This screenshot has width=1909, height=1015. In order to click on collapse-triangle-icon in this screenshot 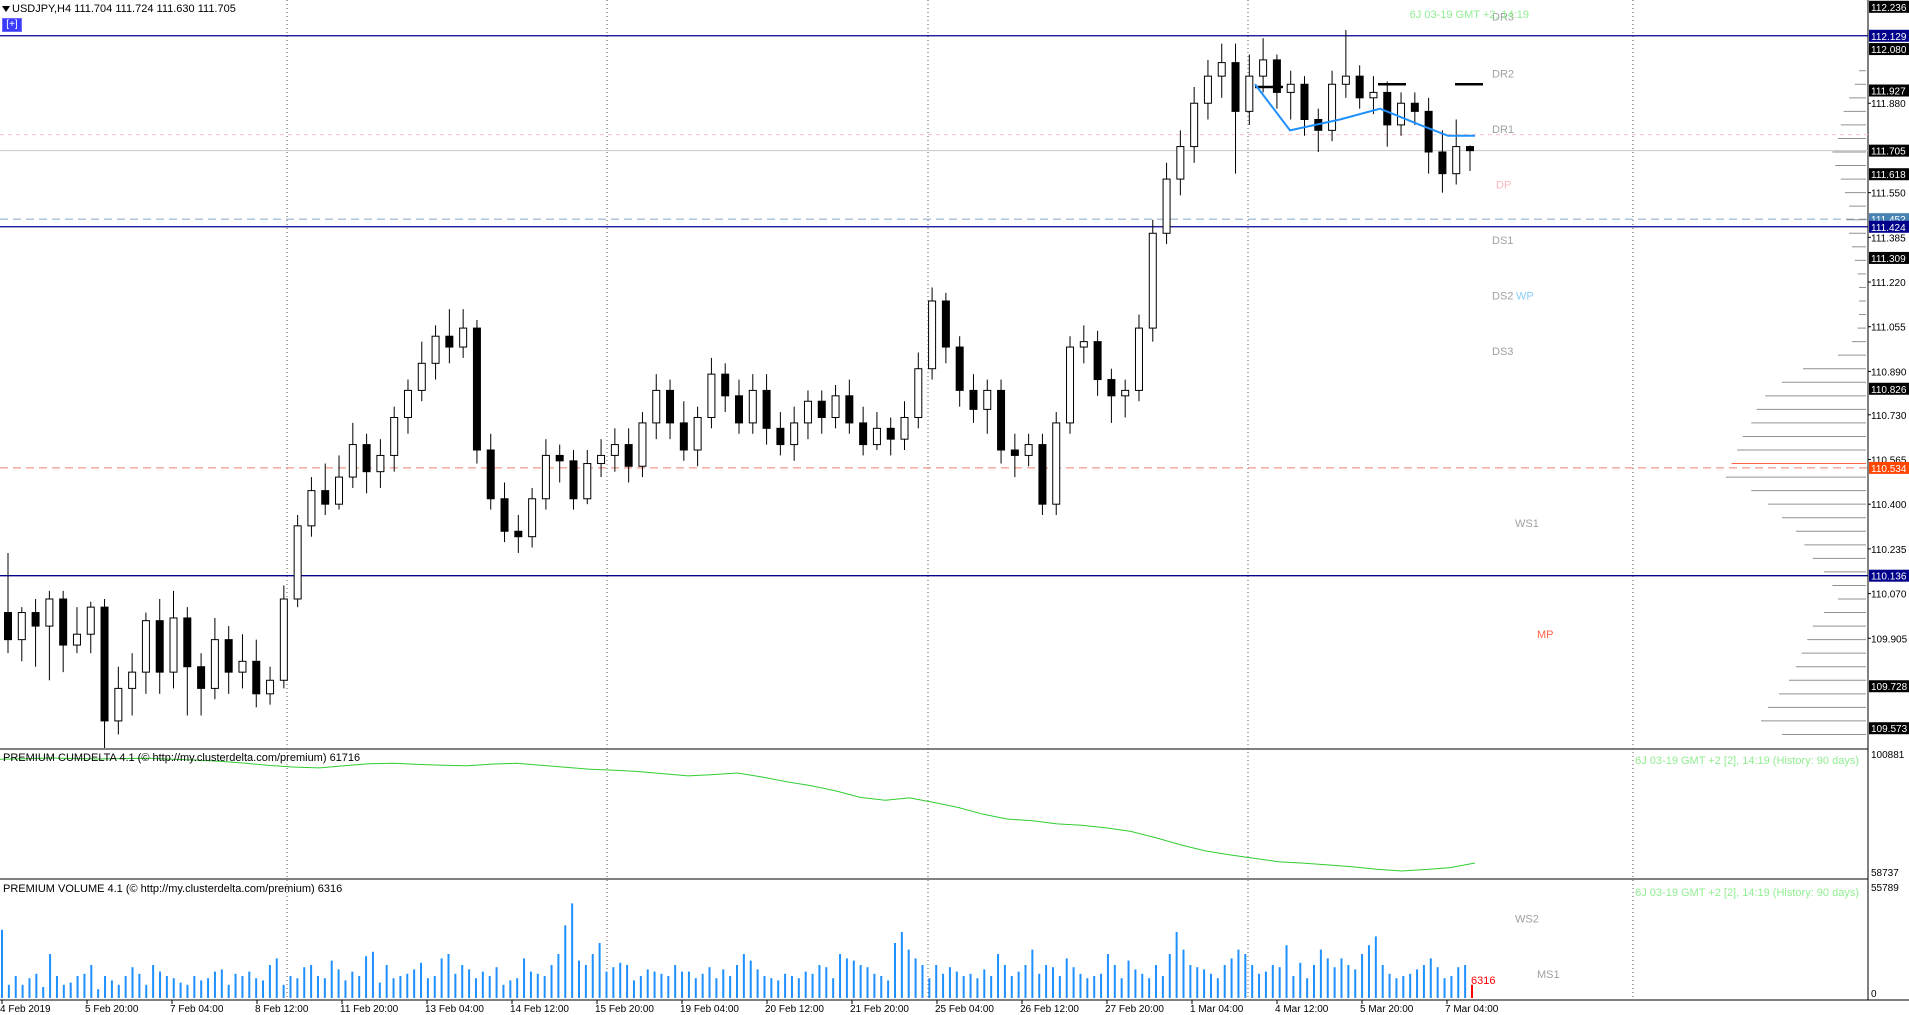, I will do `click(6, 9)`.